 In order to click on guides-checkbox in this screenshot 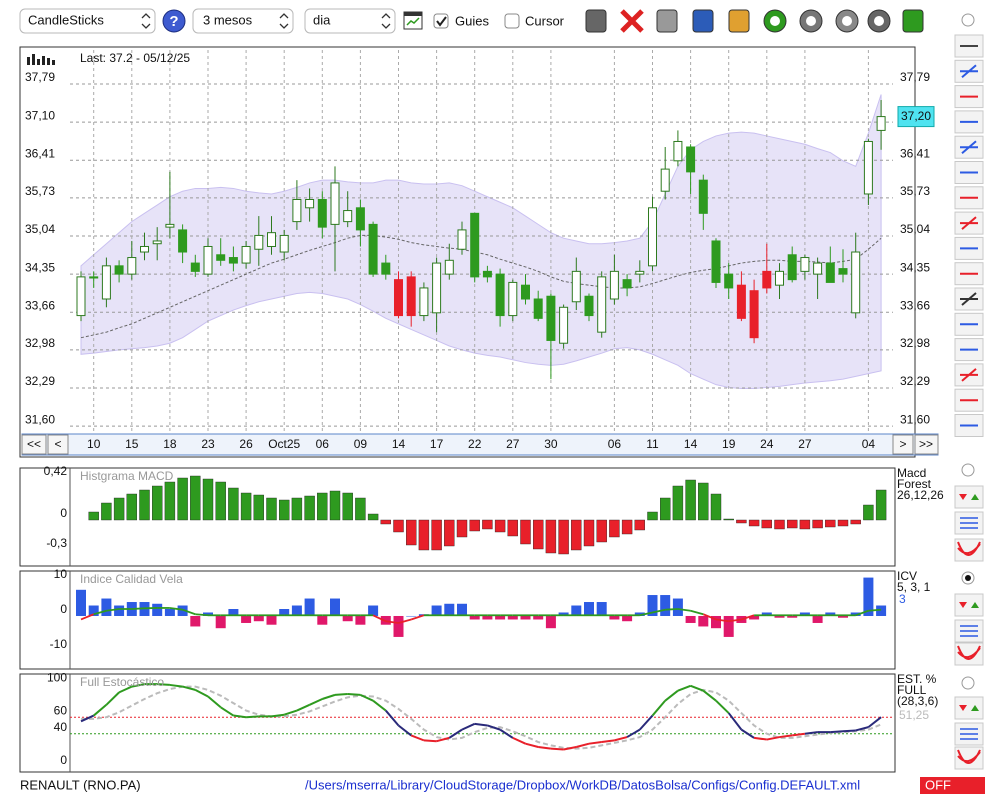, I will do `click(441, 21)`.